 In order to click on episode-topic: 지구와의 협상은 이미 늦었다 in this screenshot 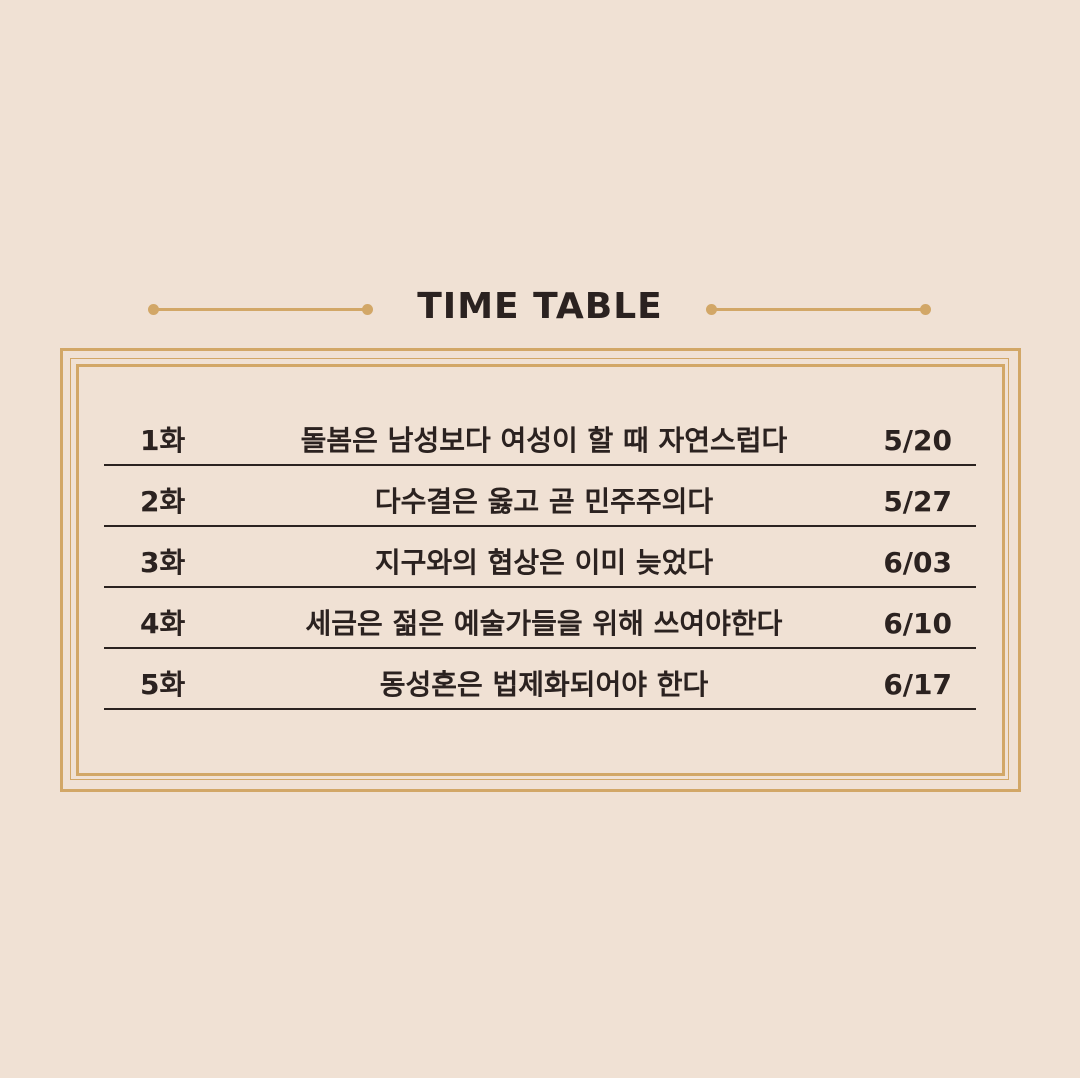, I will do `click(544, 562)`.